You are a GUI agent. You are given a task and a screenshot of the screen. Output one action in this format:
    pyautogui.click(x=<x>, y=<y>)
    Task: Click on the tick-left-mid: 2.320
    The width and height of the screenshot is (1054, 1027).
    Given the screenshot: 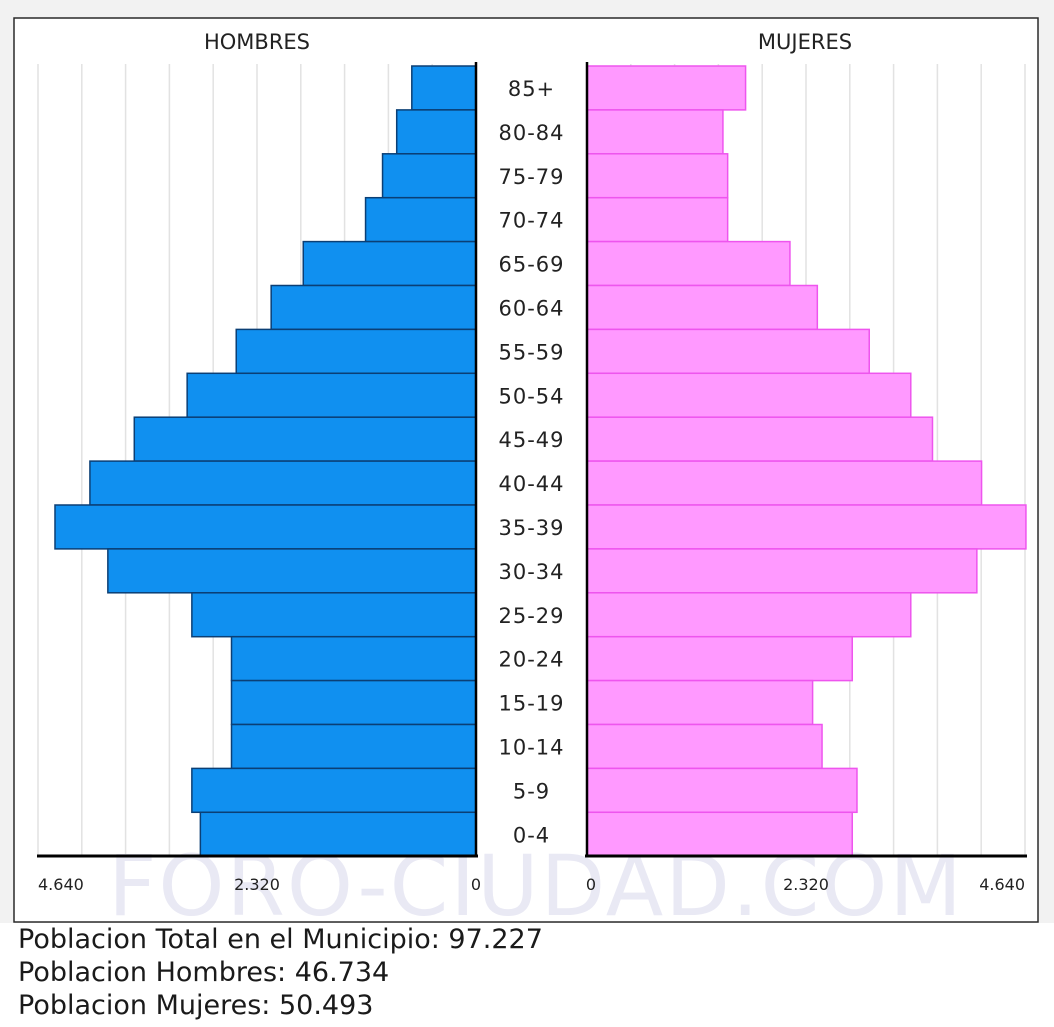 What is the action you would take?
    pyautogui.click(x=257, y=884)
    